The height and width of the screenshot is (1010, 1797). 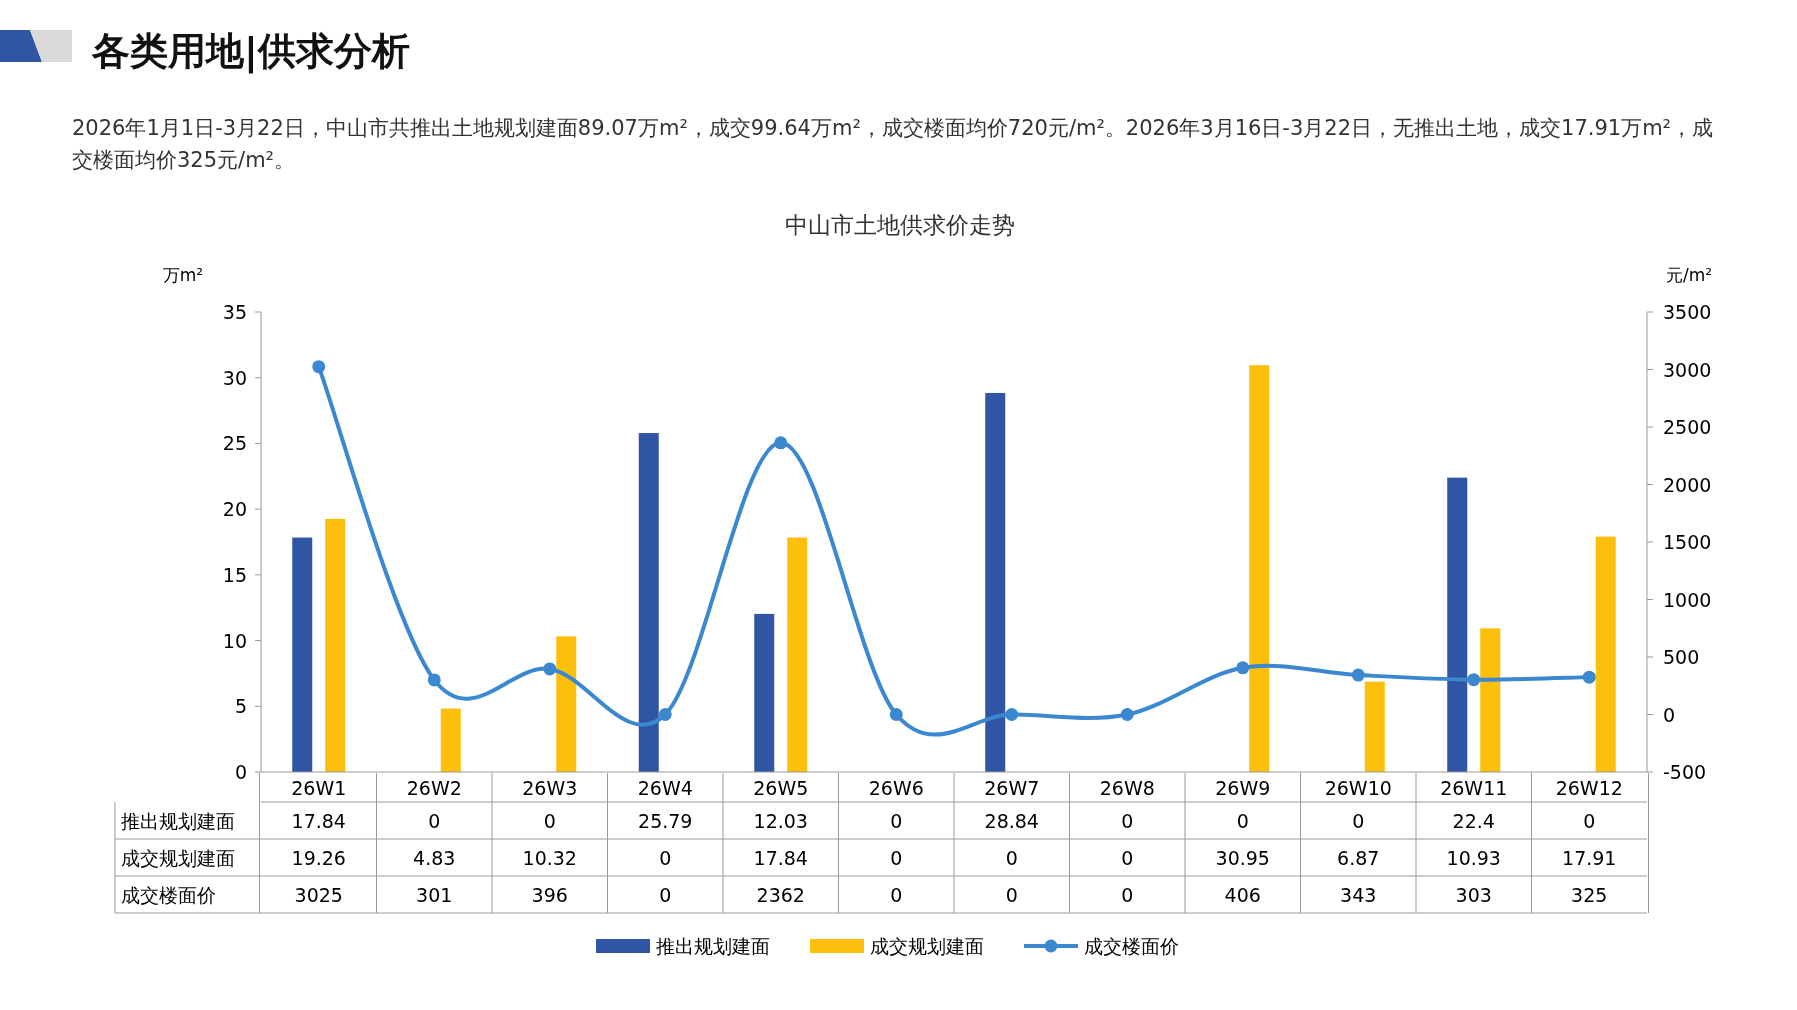 What do you see at coordinates (927, 946) in the screenshot?
I see `legend-label: 成交规划建面` at bounding box center [927, 946].